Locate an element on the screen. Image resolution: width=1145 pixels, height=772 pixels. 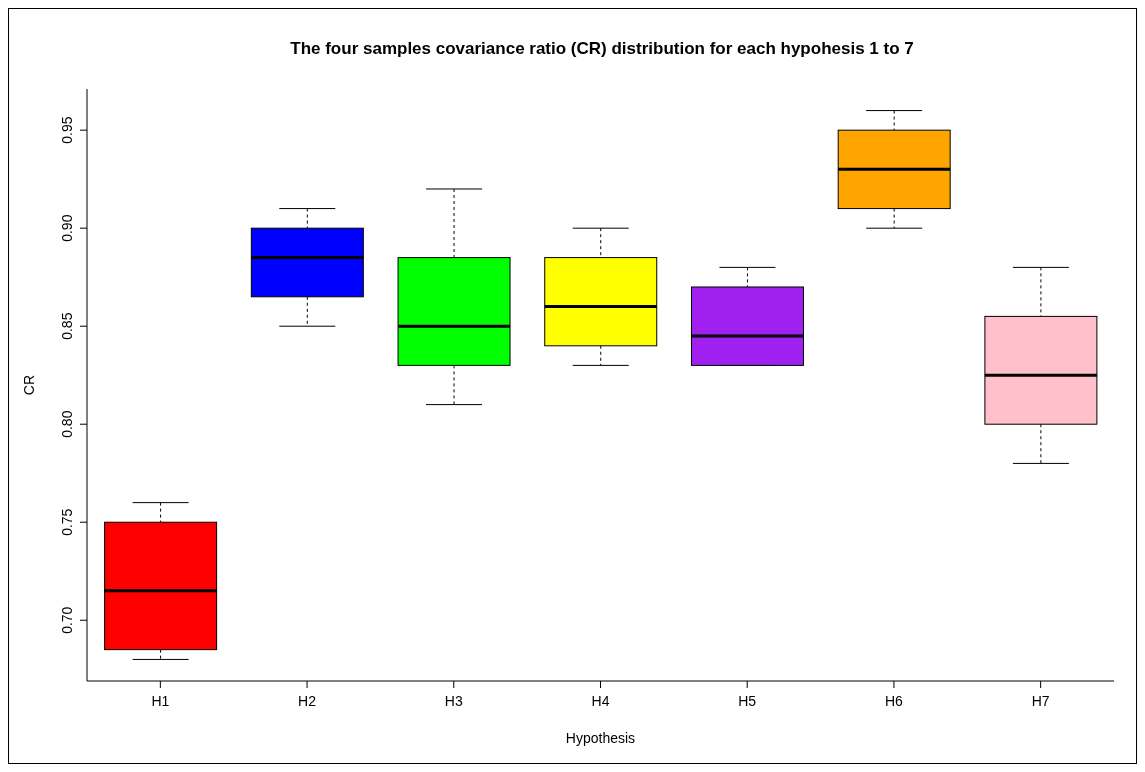
x-tick-label: H7 is located at coordinates (1040, 700).